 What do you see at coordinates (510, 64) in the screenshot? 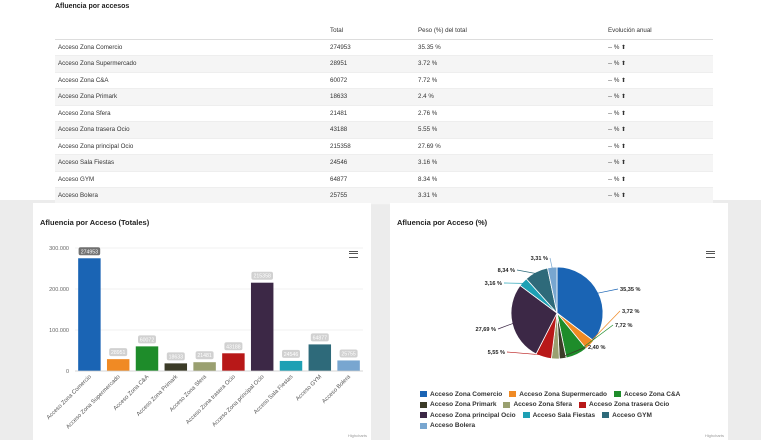
I see `row-peso: 3.72 %` at bounding box center [510, 64].